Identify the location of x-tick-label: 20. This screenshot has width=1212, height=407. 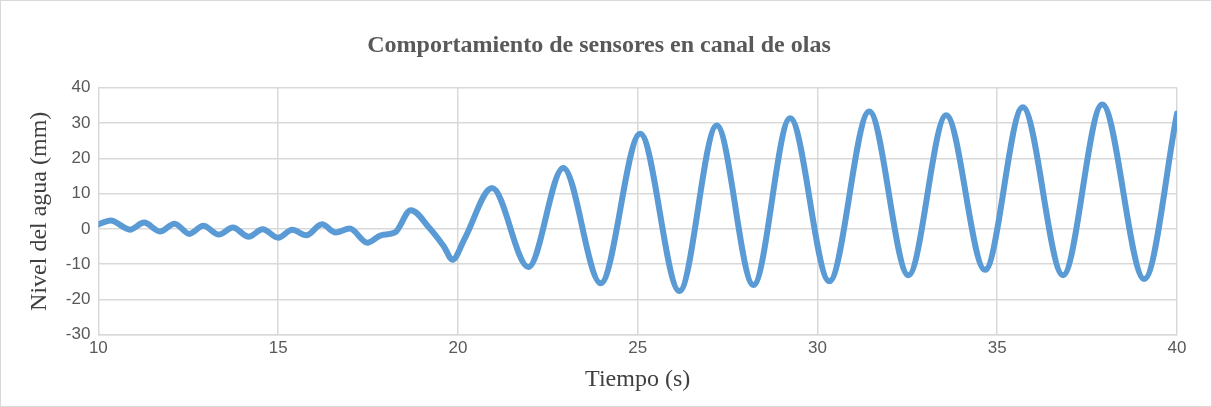
(458, 347).